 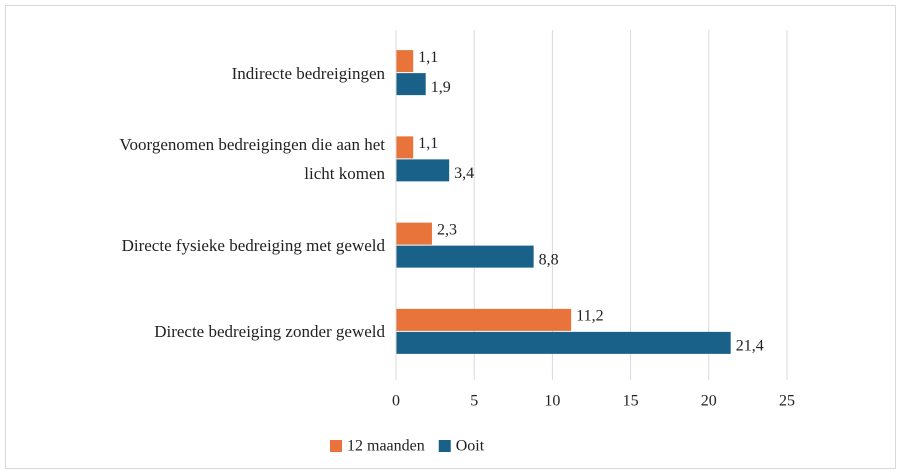 I want to click on category-label-box: Directe bedreiging zonder geweld, so click(x=192, y=332).